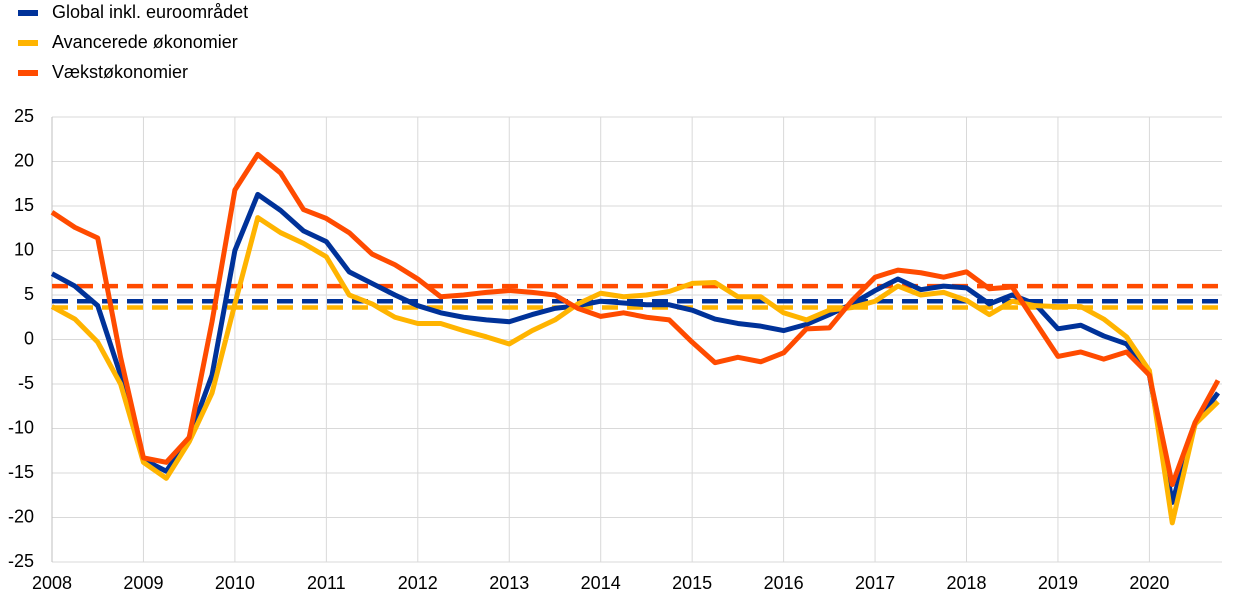 This screenshot has width=1240, height=609. Describe the element at coordinates (235, 583) in the screenshot. I see `x-tick-label: 2010` at that location.